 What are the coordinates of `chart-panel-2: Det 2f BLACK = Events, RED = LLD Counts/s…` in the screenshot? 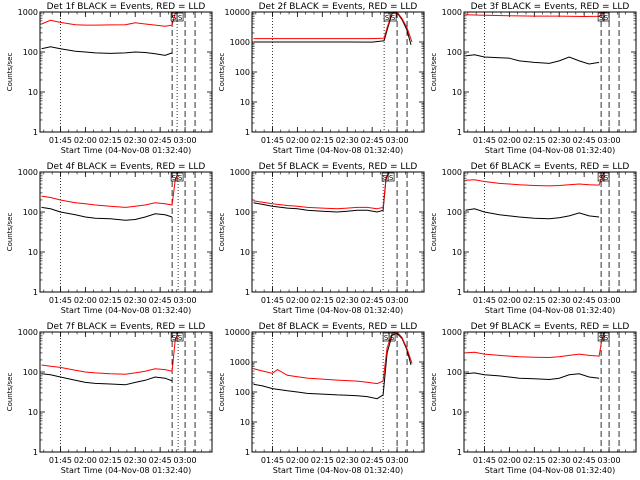 It's located at (321, 78).